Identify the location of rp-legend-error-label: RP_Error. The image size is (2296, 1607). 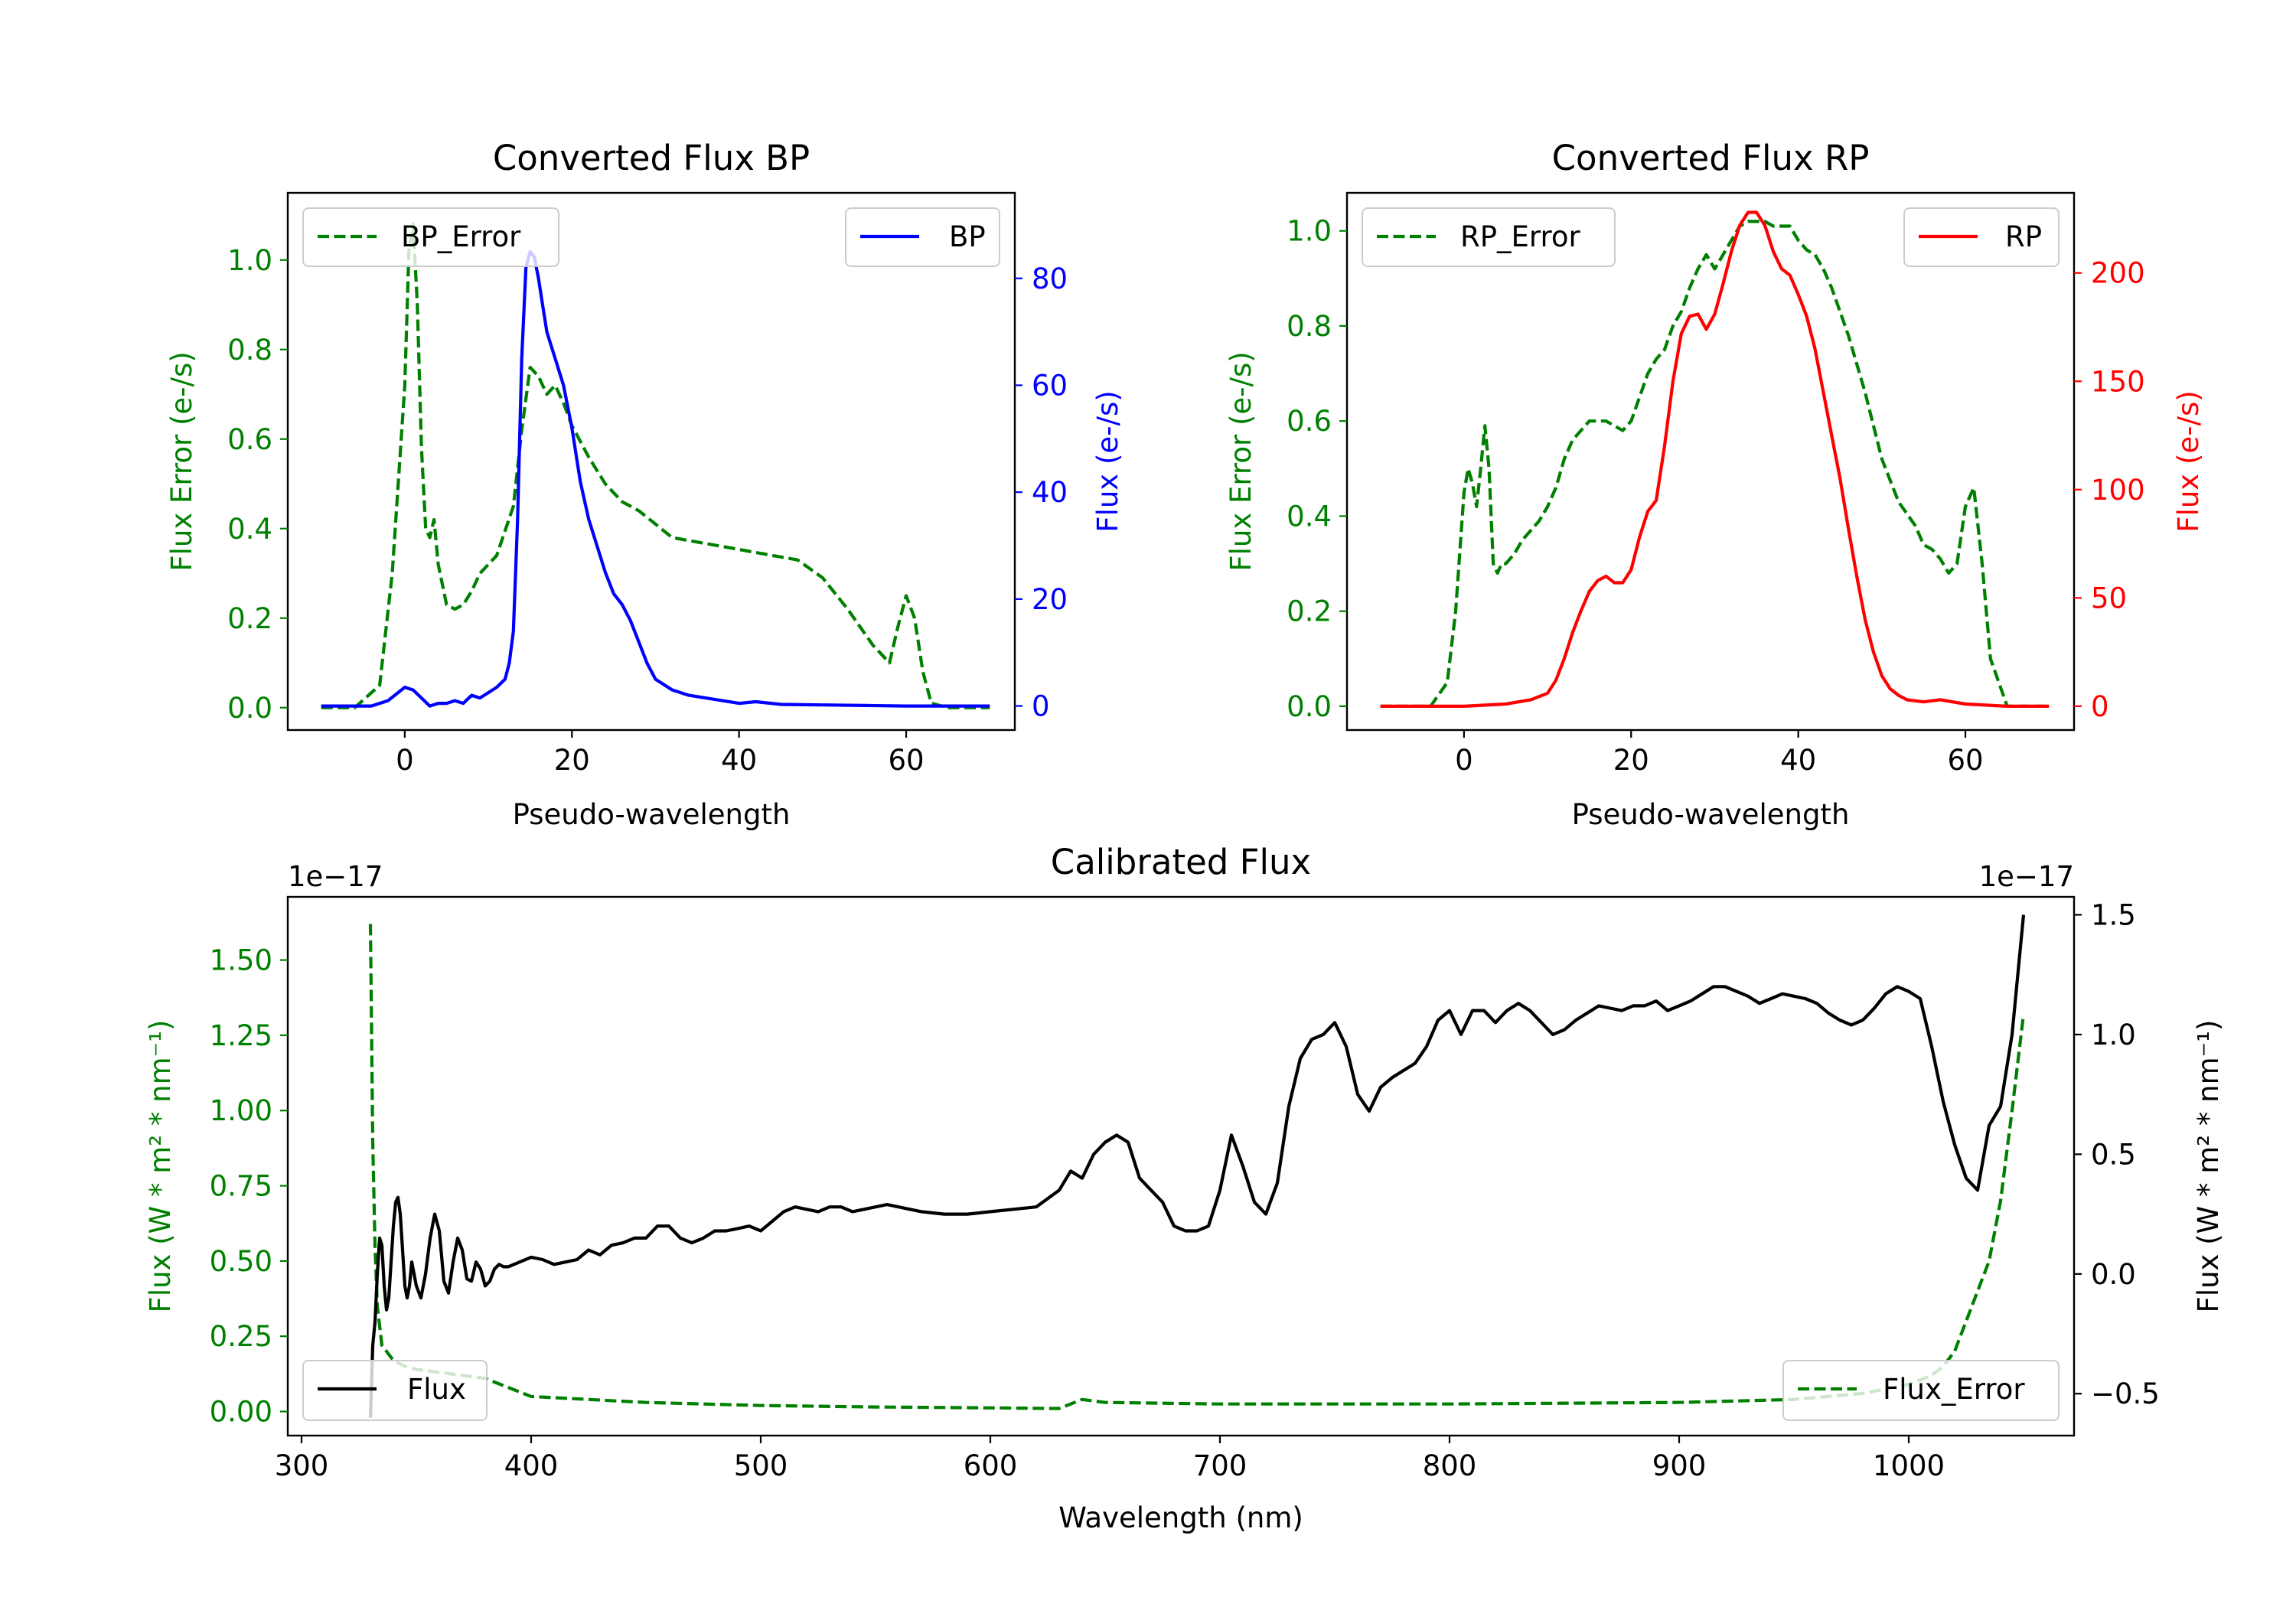
(1520, 237).